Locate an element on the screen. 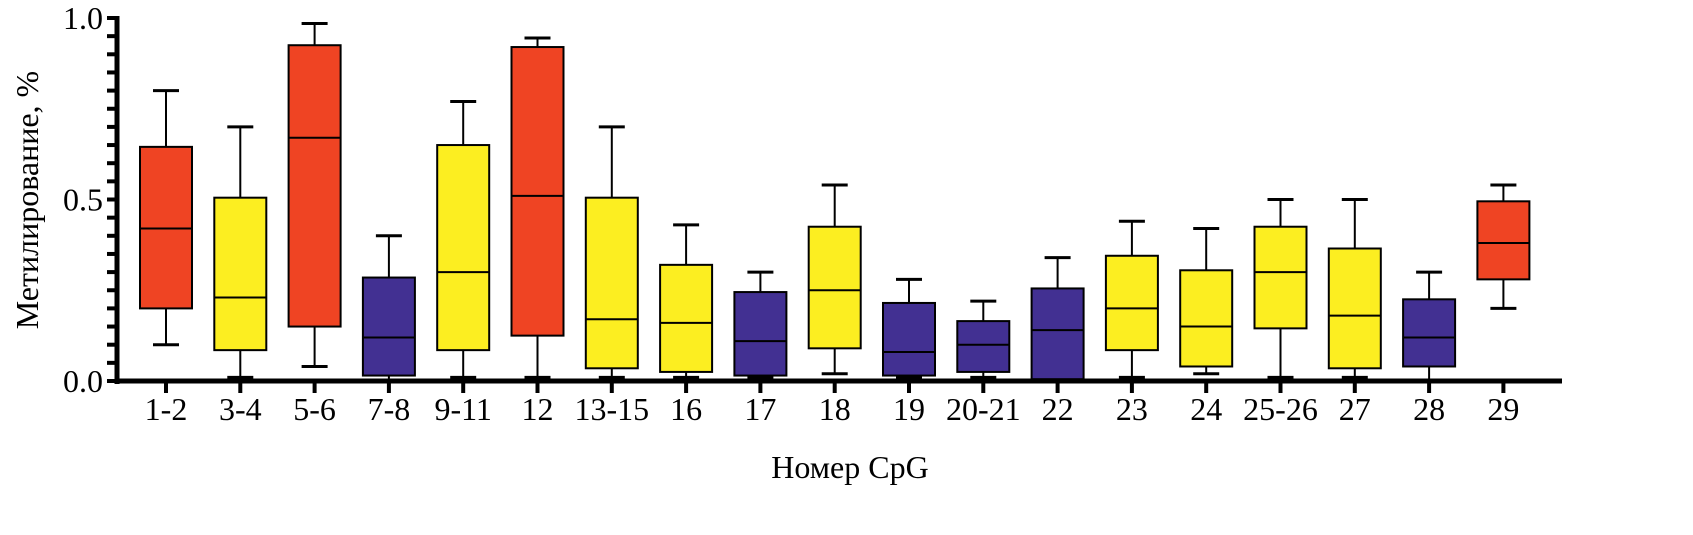 This screenshot has width=1693, height=535. x-tick-label: 29 is located at coordinates (1503, 409).